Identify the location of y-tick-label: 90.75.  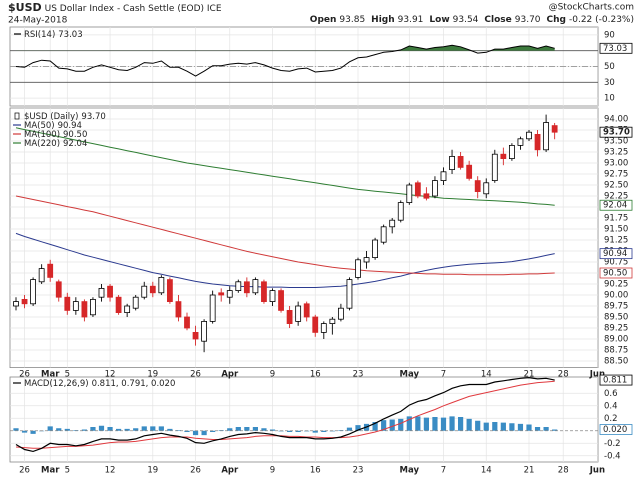
(616, 263).